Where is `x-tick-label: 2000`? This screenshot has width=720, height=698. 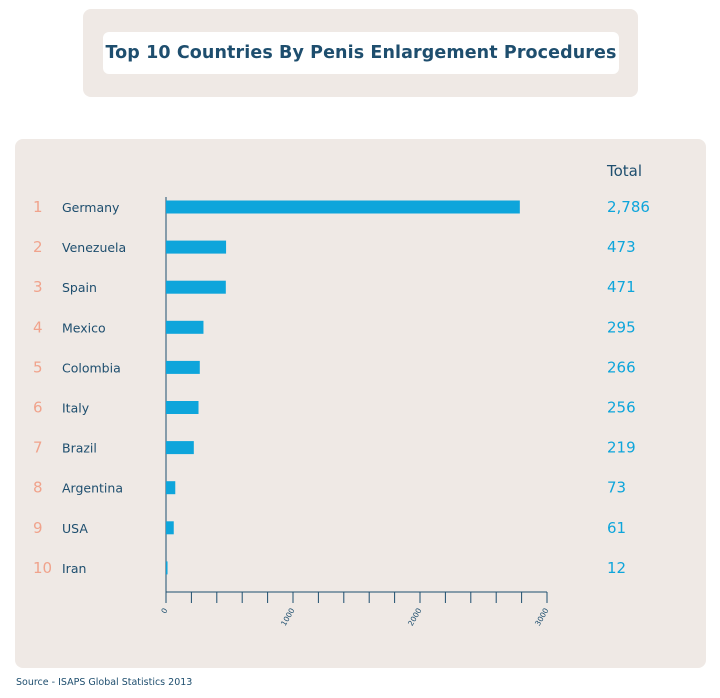 x-tick-label: 2000 is located at coordinates (414, 616).